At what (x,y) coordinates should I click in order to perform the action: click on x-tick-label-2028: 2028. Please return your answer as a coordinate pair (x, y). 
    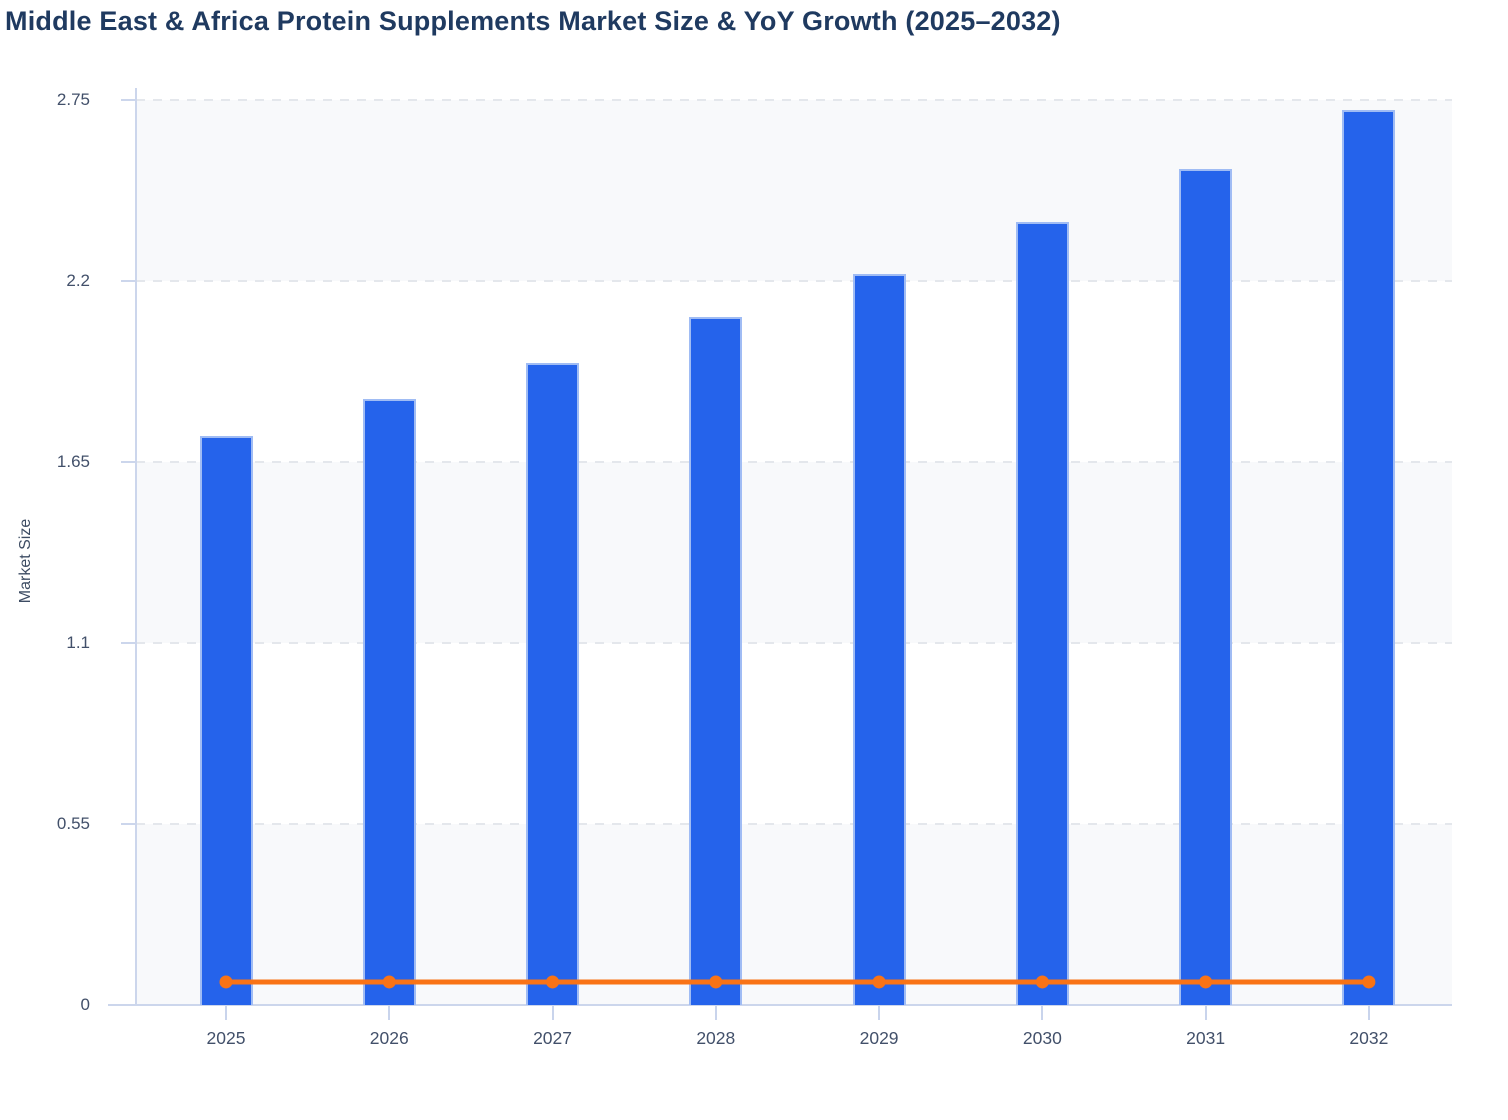
    Looking at the image, I should click on (716, 1038).